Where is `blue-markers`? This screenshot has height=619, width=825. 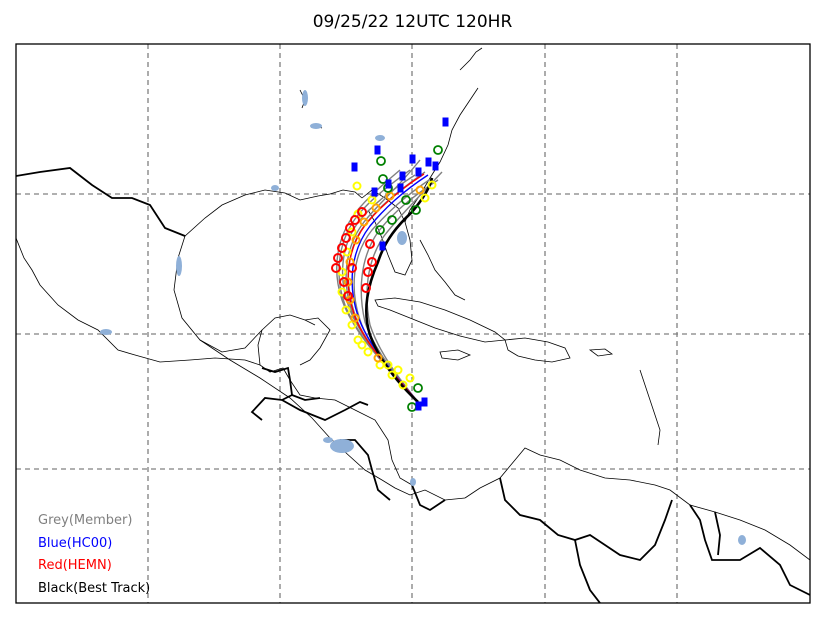 blue-markers is located at coordinates (400, 264).